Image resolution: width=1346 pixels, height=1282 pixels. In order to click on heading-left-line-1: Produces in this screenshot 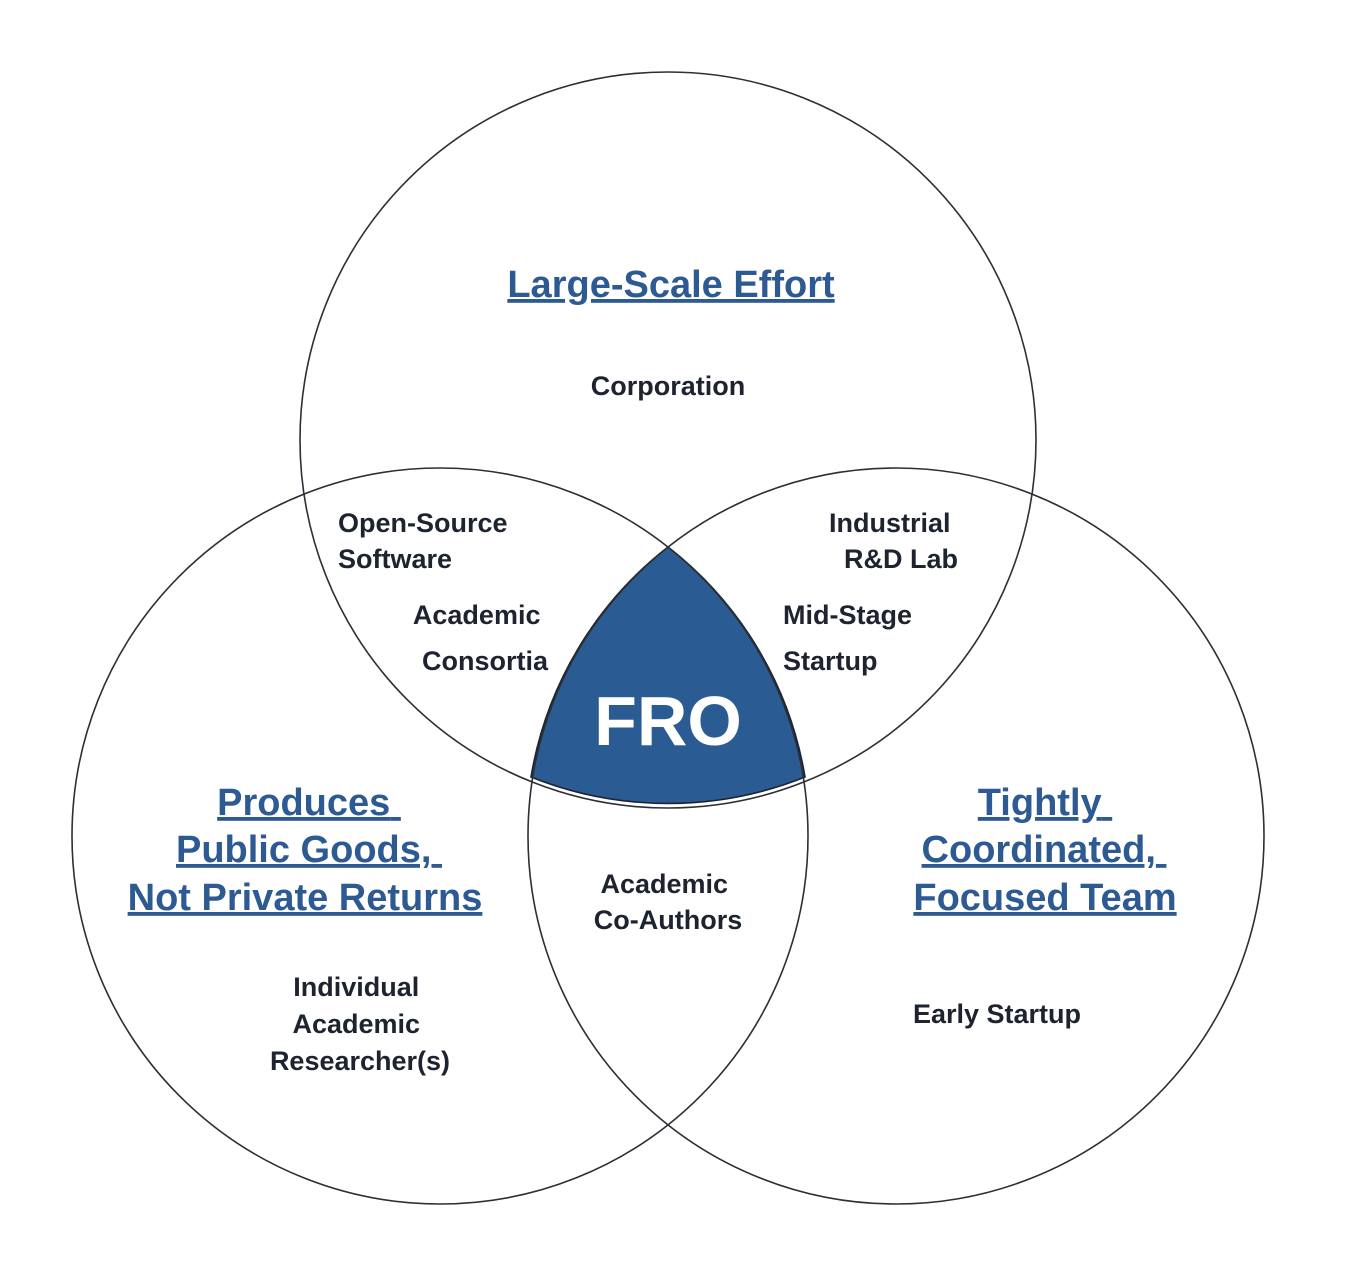, I will do `click(303, 803)`.